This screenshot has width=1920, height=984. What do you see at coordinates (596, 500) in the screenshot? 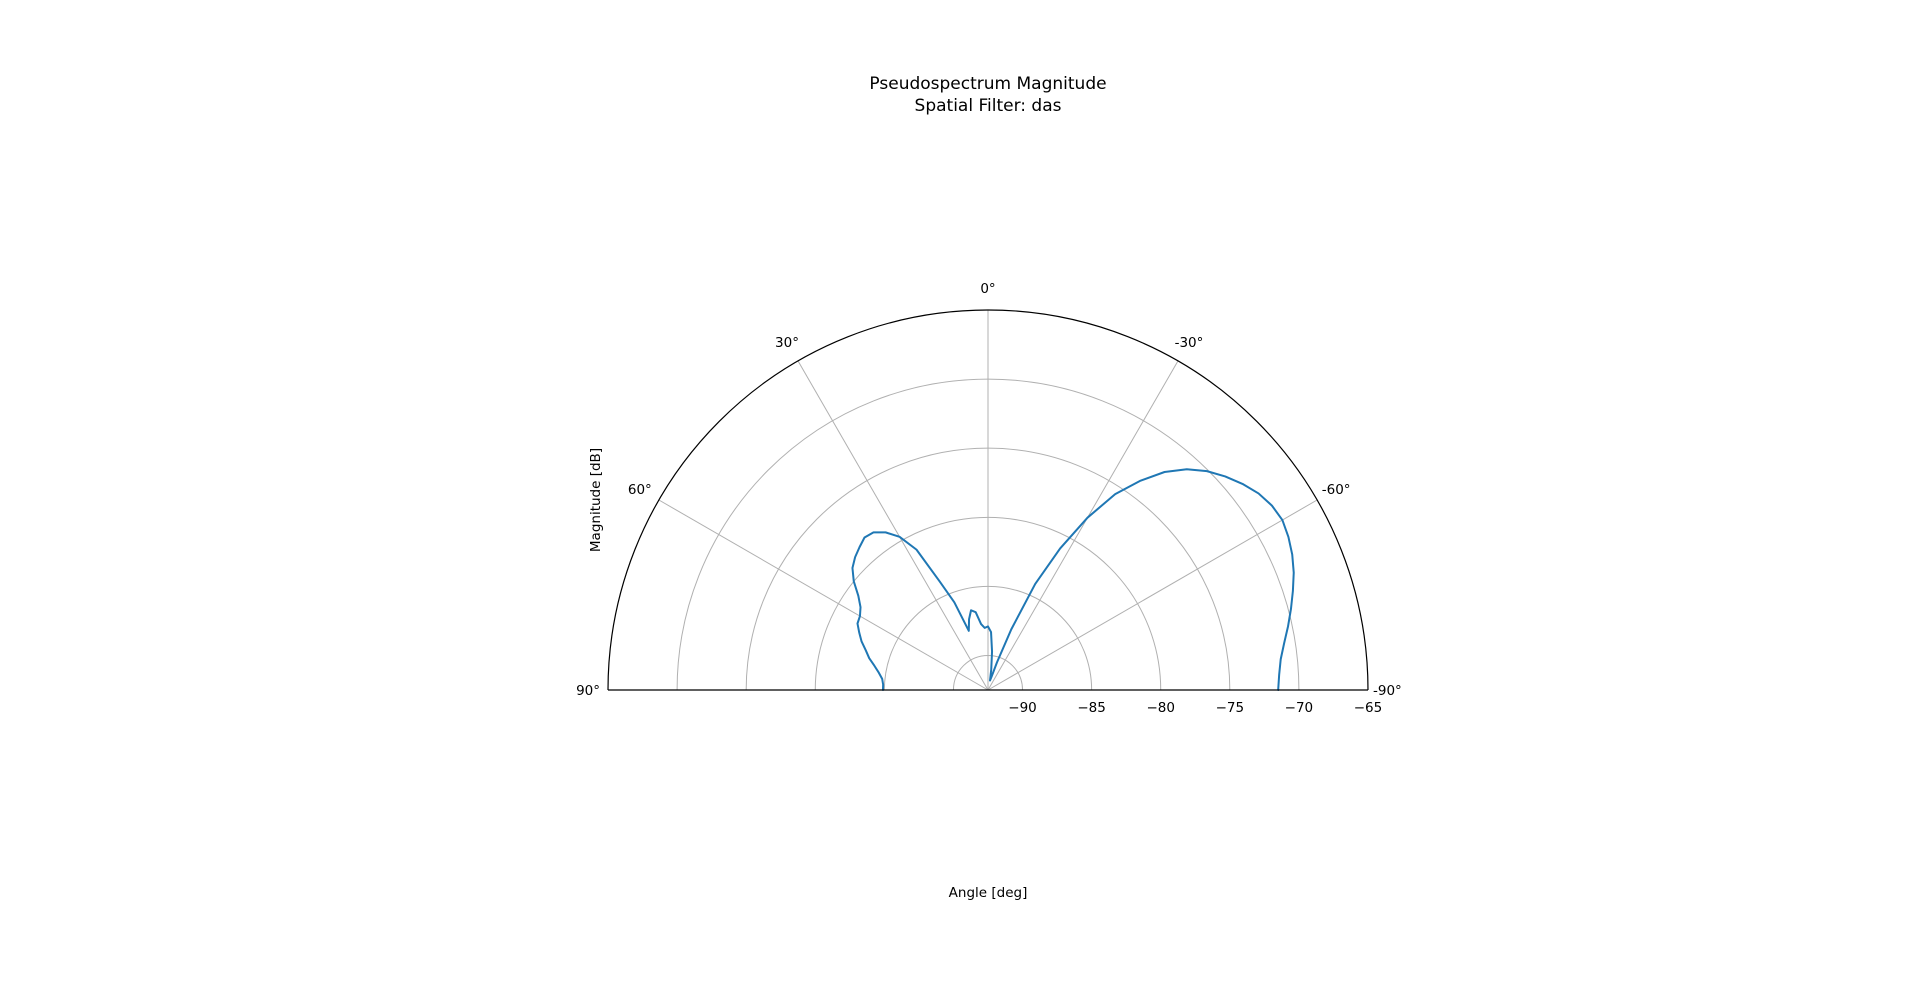
I see `y-axis-label: Magnitude [dB]` at bounding box center [596, 500].